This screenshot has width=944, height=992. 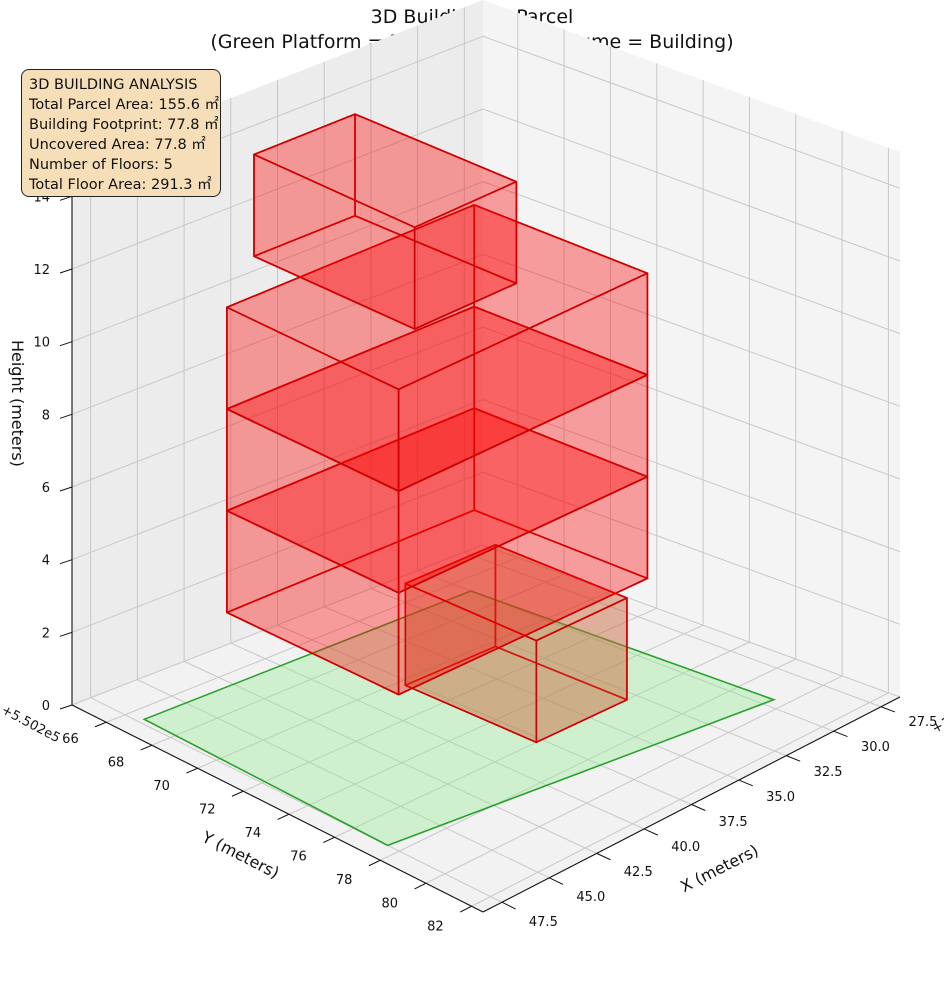 I want to click on x-tick-label: 40.0, so click(x=685, y=847).